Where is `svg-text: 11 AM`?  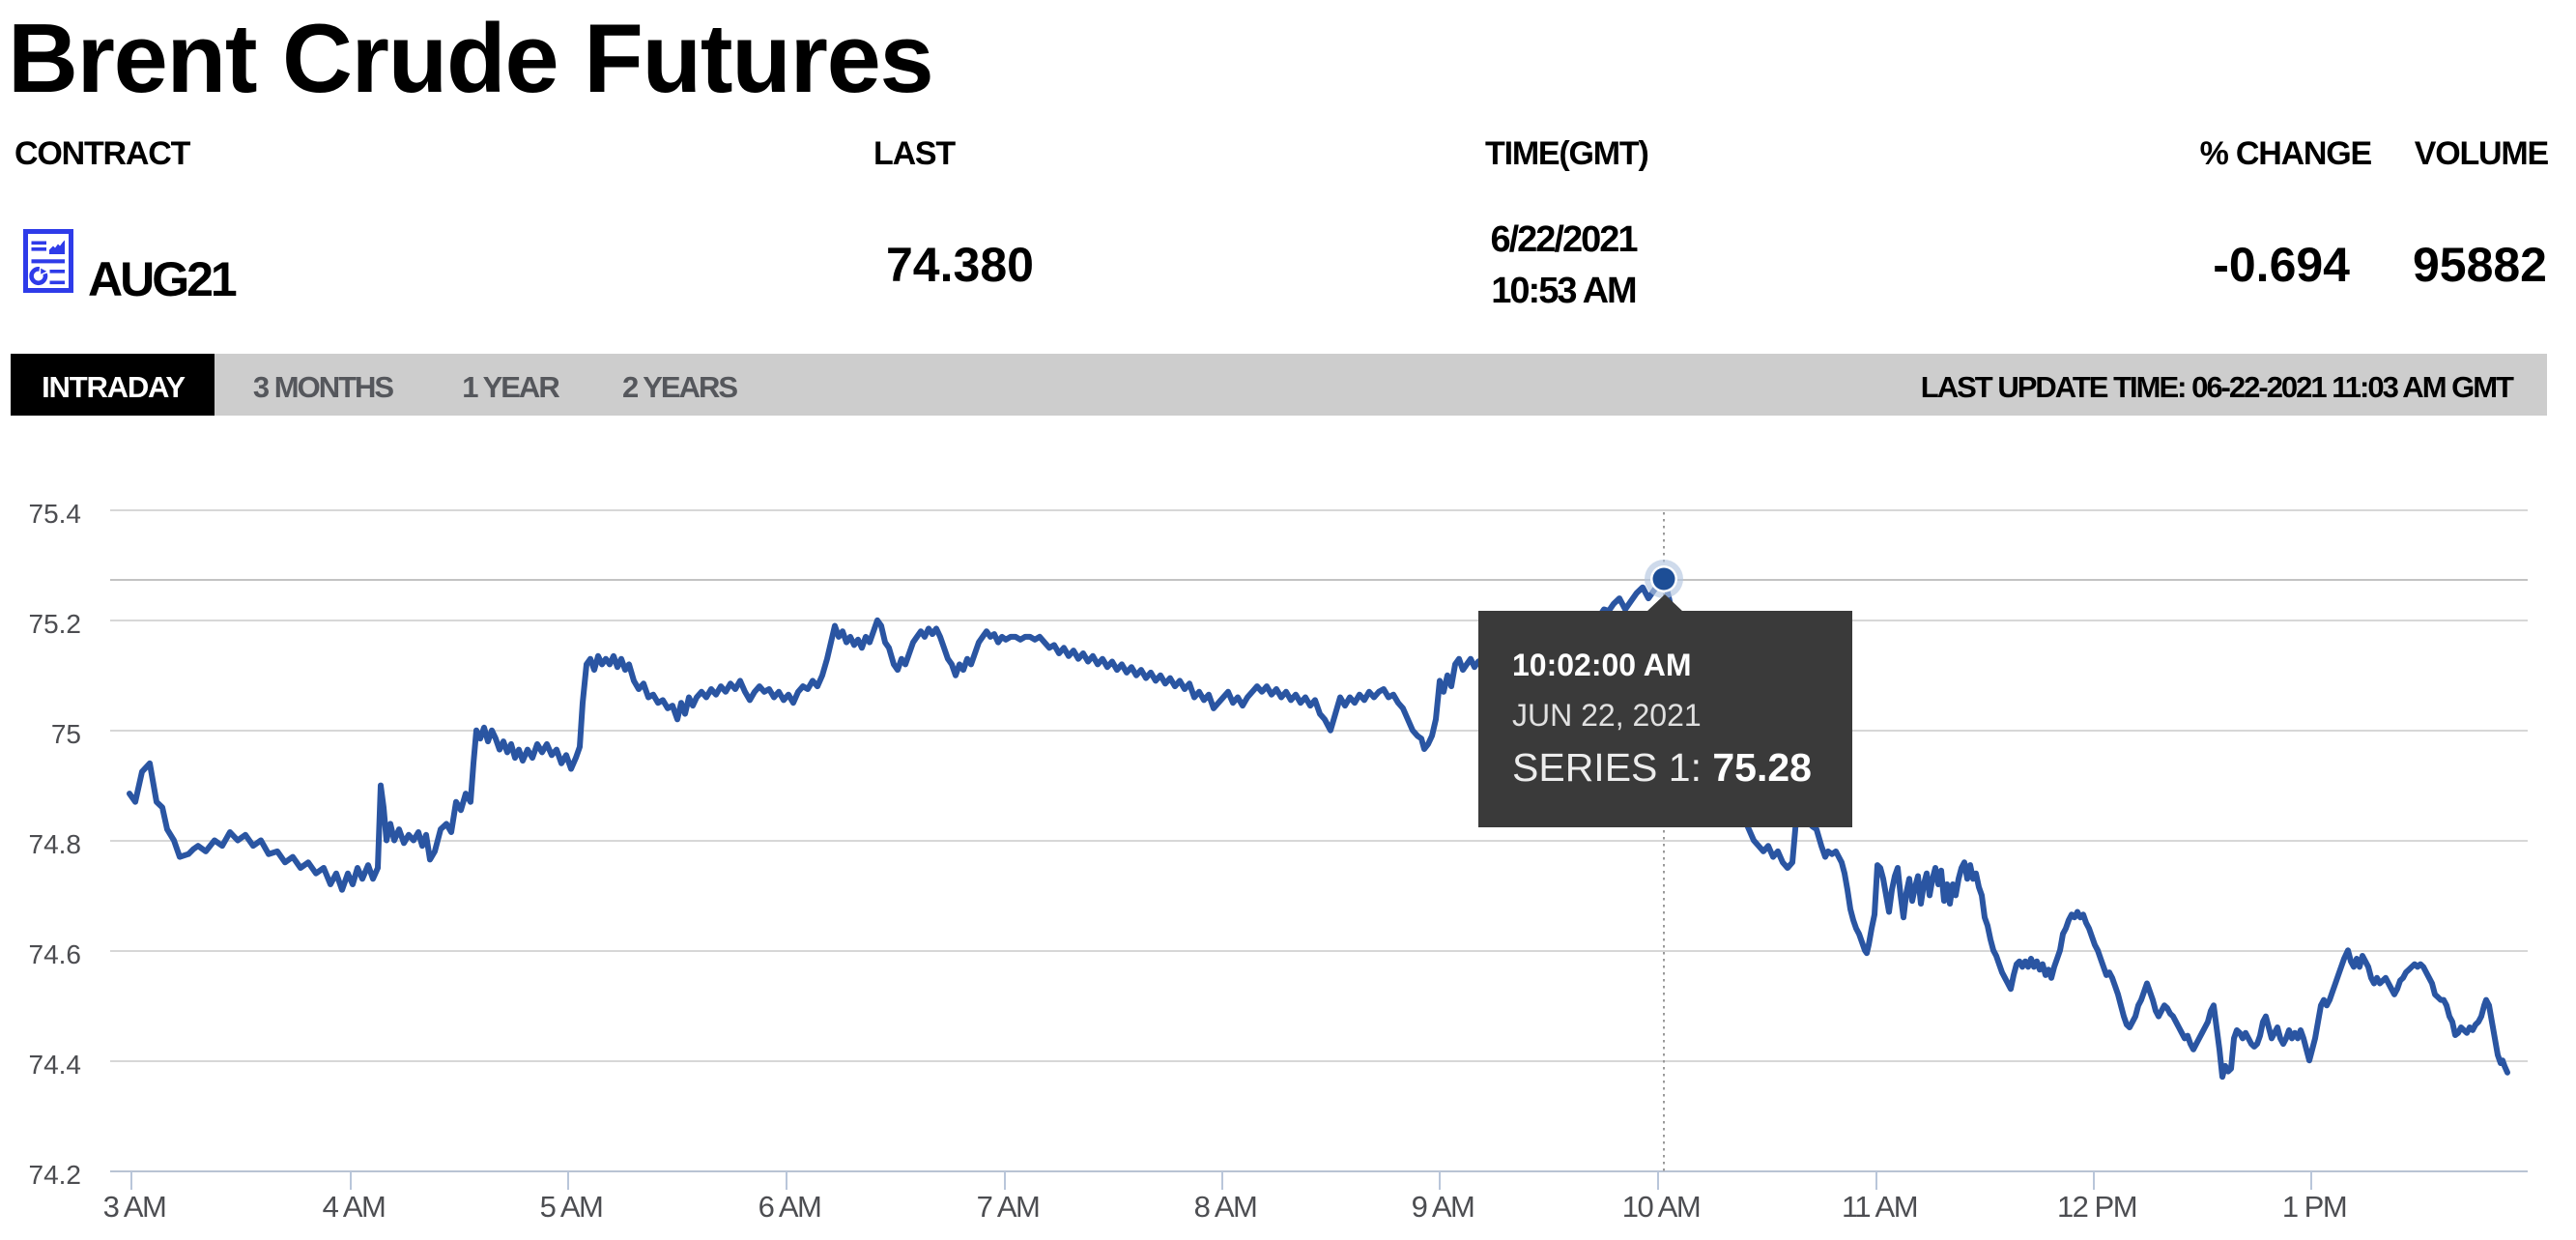 svg-text: 11 AM is located at coordinates (1880, 1207).